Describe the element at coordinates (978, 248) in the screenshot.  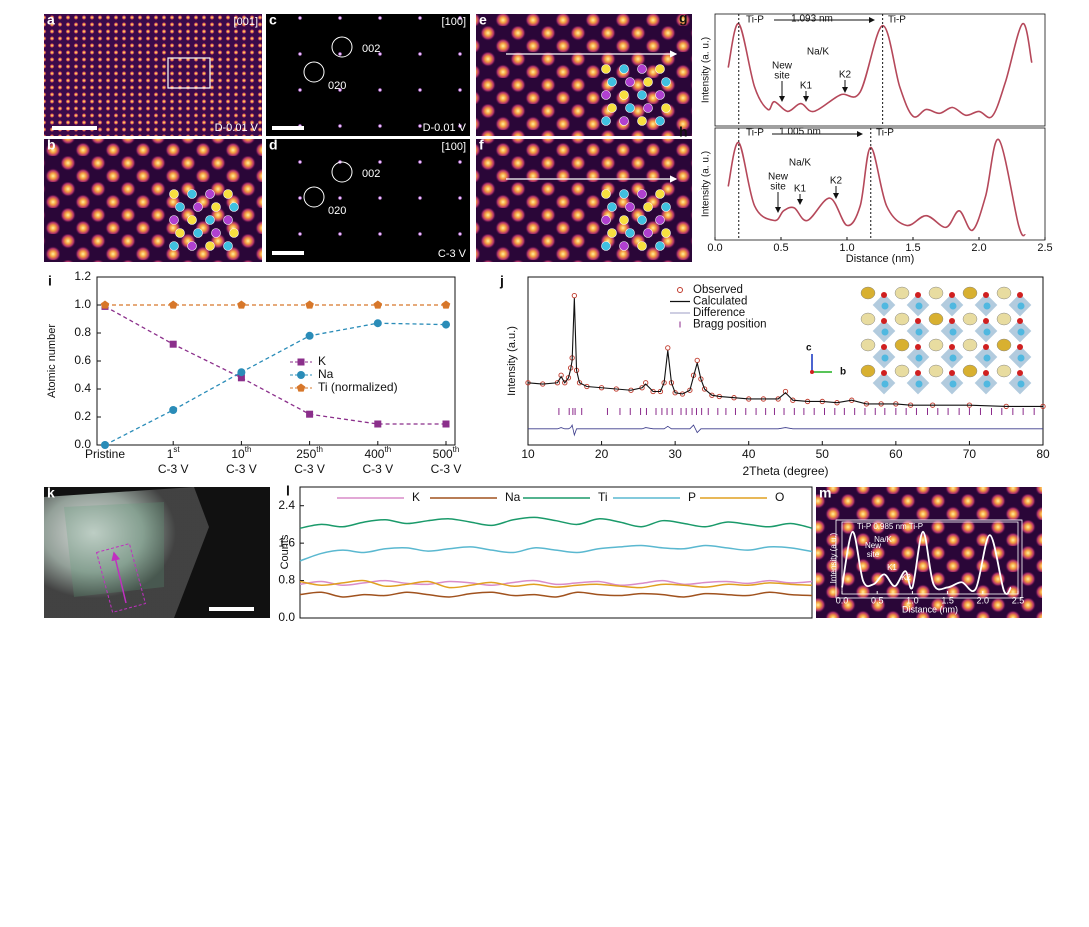
I see `x-tick-label: 2.0` at that location.